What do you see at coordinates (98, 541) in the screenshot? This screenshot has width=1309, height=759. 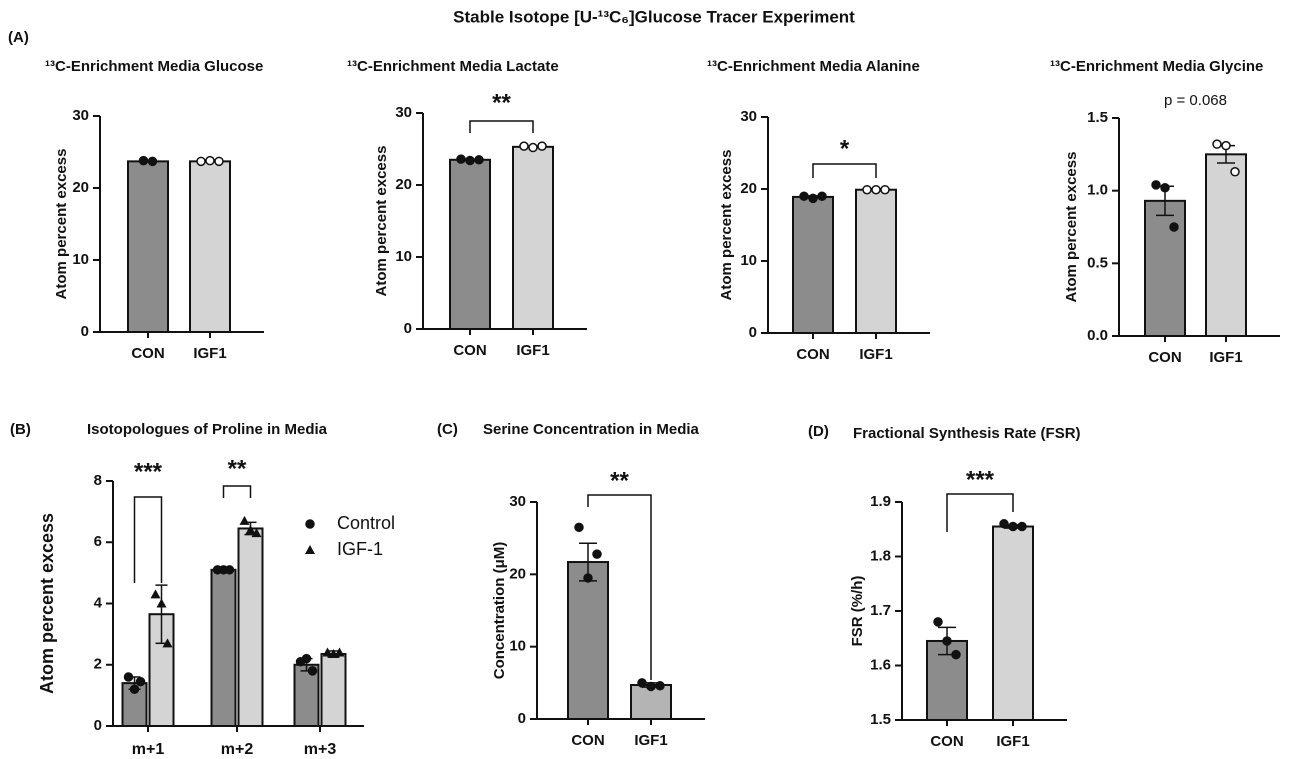 I see `y-tick-label: 6` at bounding box center [98, 541].